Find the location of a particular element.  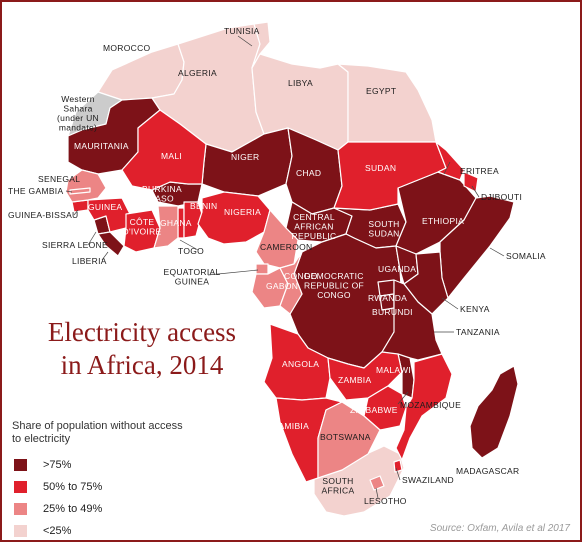

country-swaziland is located at coordinates (398, 466).